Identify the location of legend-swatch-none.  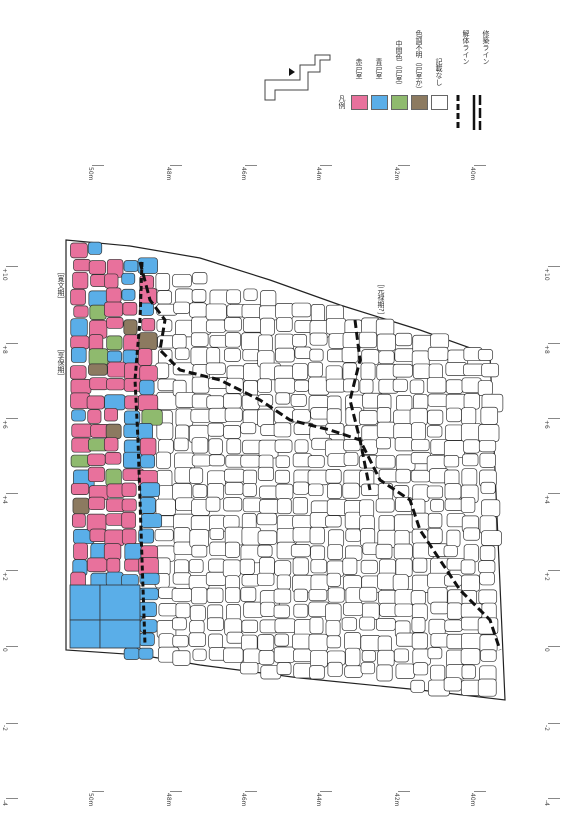
(439, 102).